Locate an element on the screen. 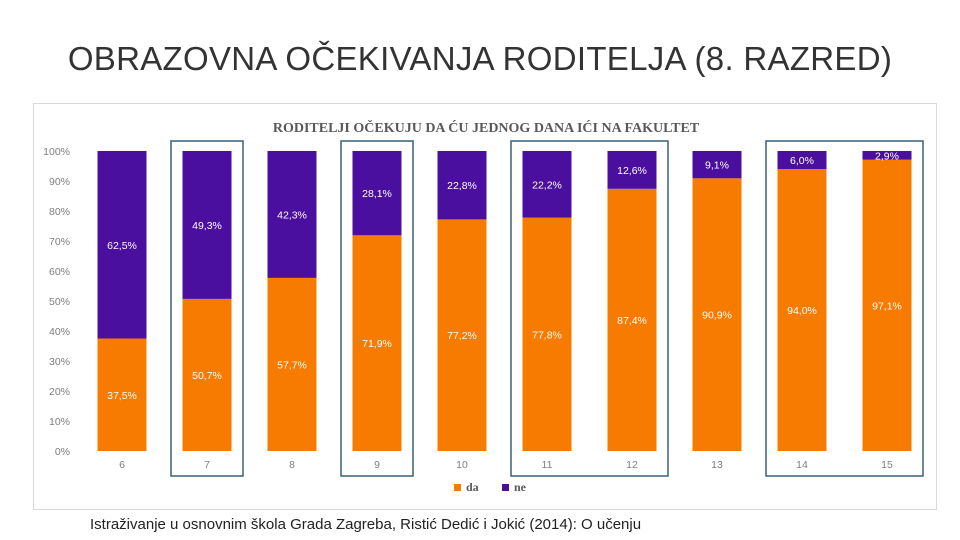 This screenshot has width=960, height=540. x-axis: 6 7 8 9 10 11 12 13 14 15 is located at coordinates (506, 465).